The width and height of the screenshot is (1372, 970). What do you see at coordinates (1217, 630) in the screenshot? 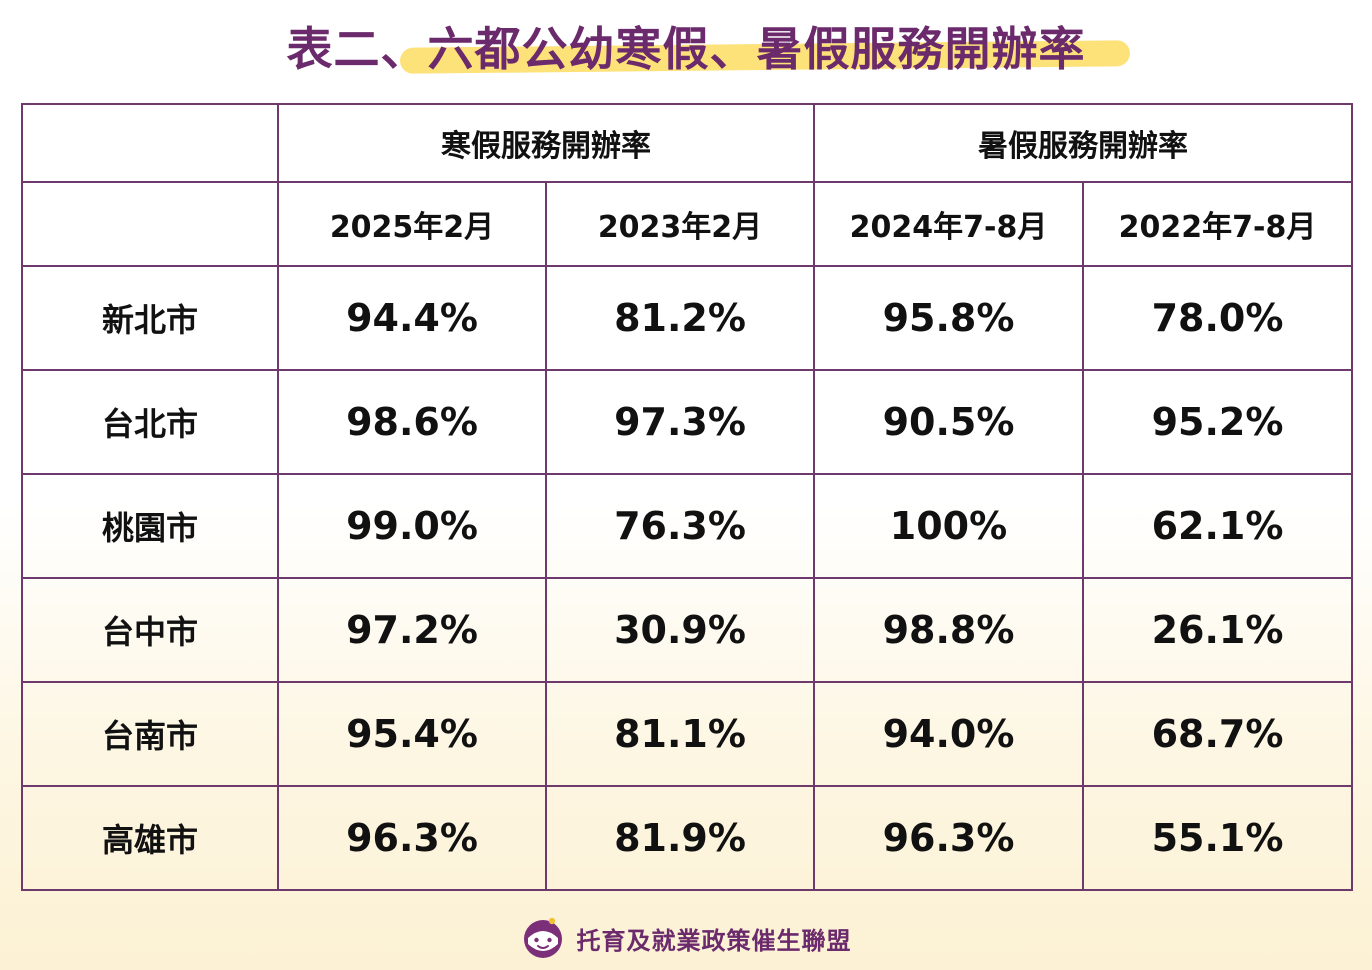
I see `rate-cell: 26.1%` at bounding box center [1217, 630].